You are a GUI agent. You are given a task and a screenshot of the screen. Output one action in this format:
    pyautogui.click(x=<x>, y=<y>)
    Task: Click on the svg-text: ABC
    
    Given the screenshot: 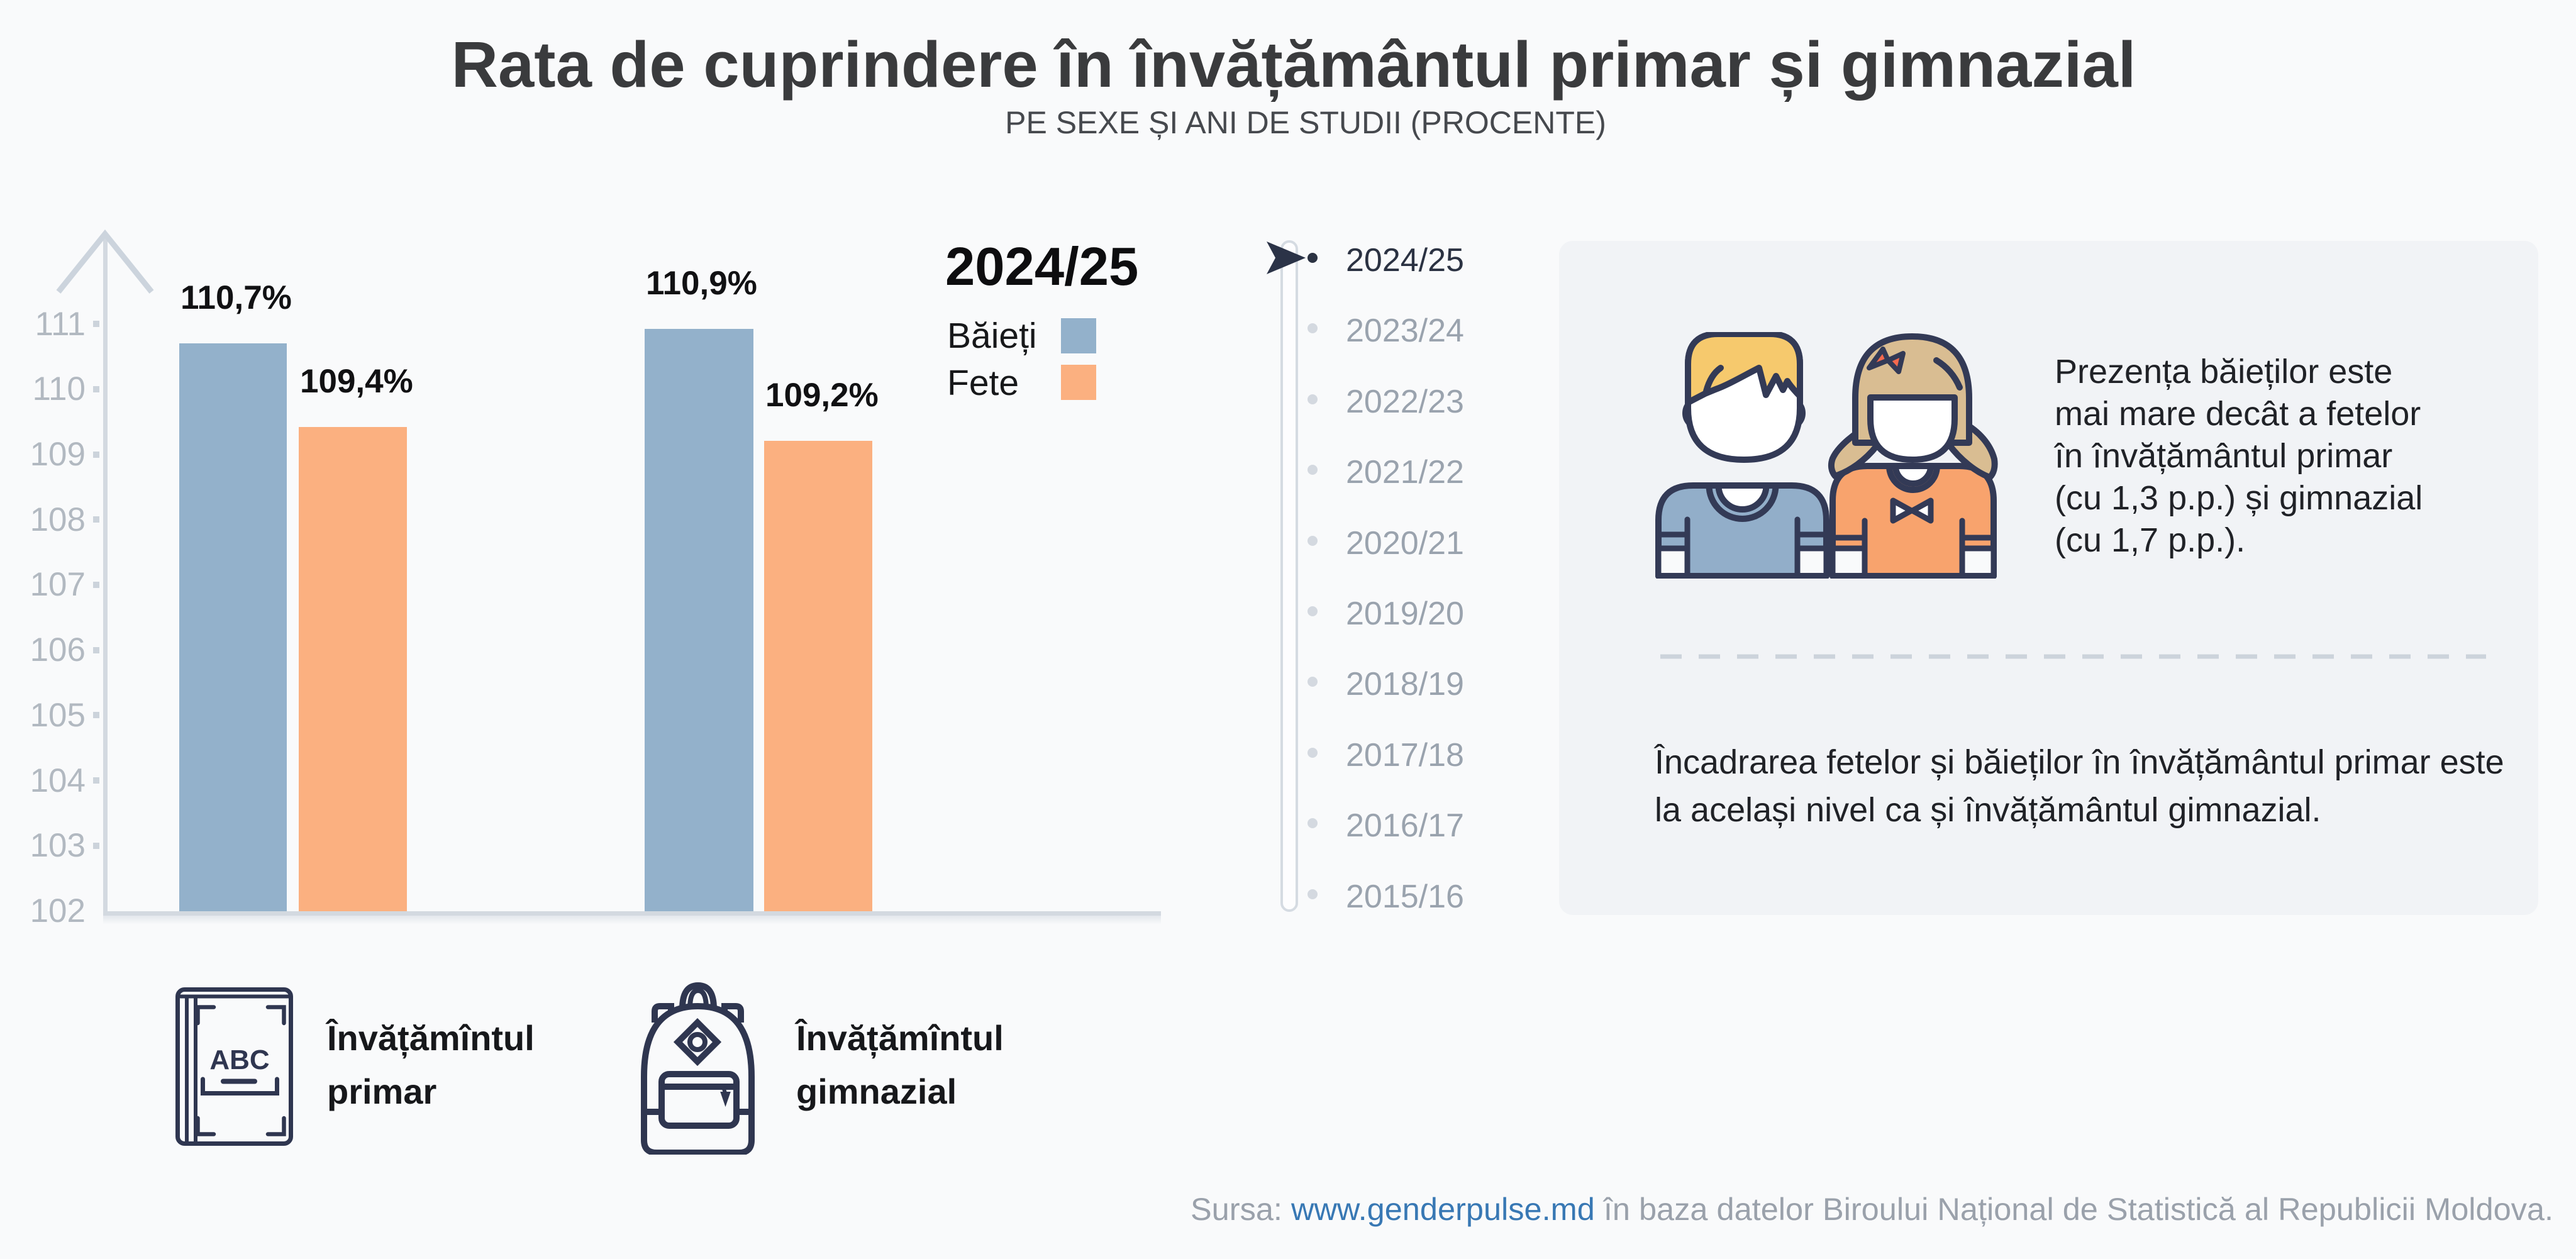 What is the action you would take?
    pyautogui.click(x=239, y=1060)
    